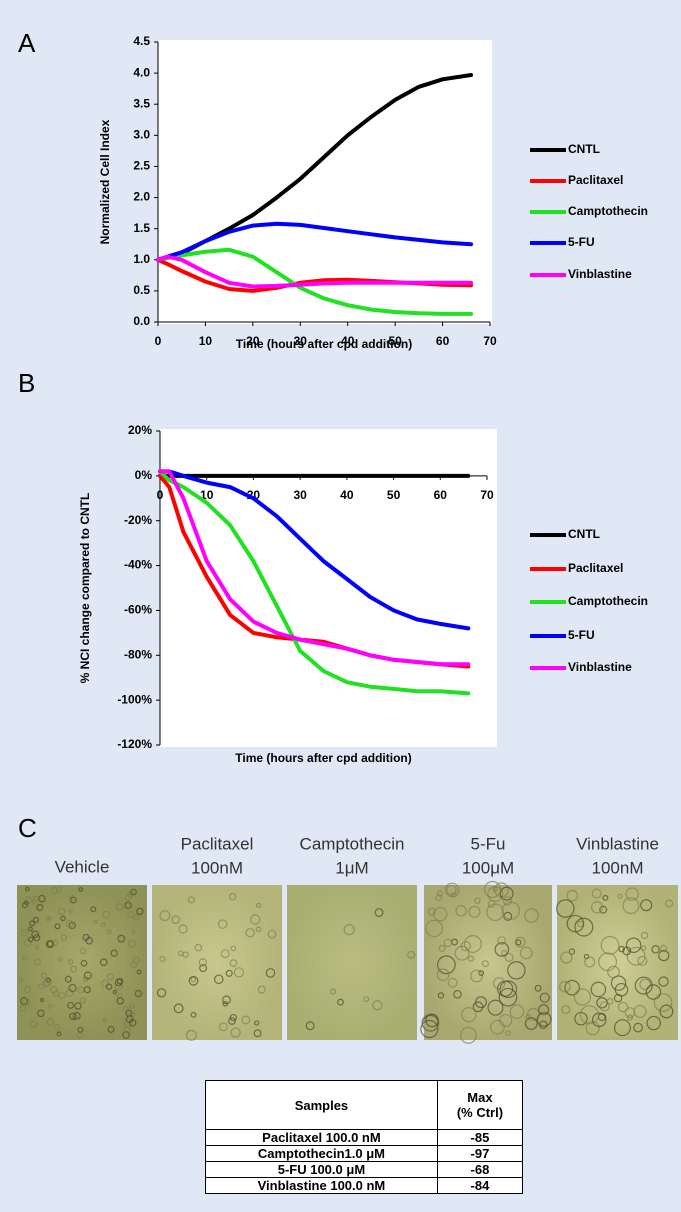  What do you see at coordinates (323, 758) in the screenshot?
I see `x-axis-label: Time (hours after cpd addition)` at bounding box center [323, 758].